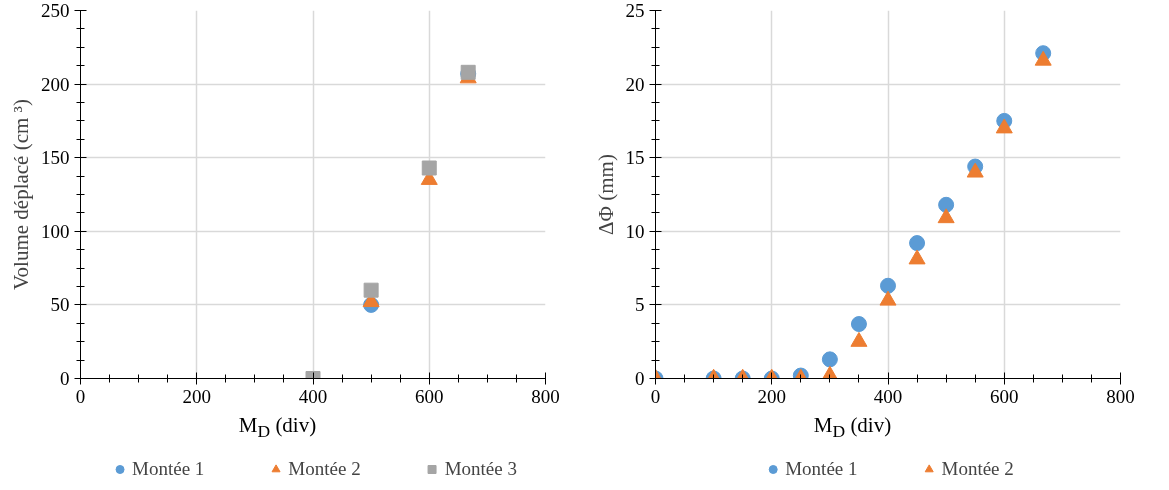 This screenshot has width=1169, height=490. I want to click on y-tick-label: 20, so click(635, 84).